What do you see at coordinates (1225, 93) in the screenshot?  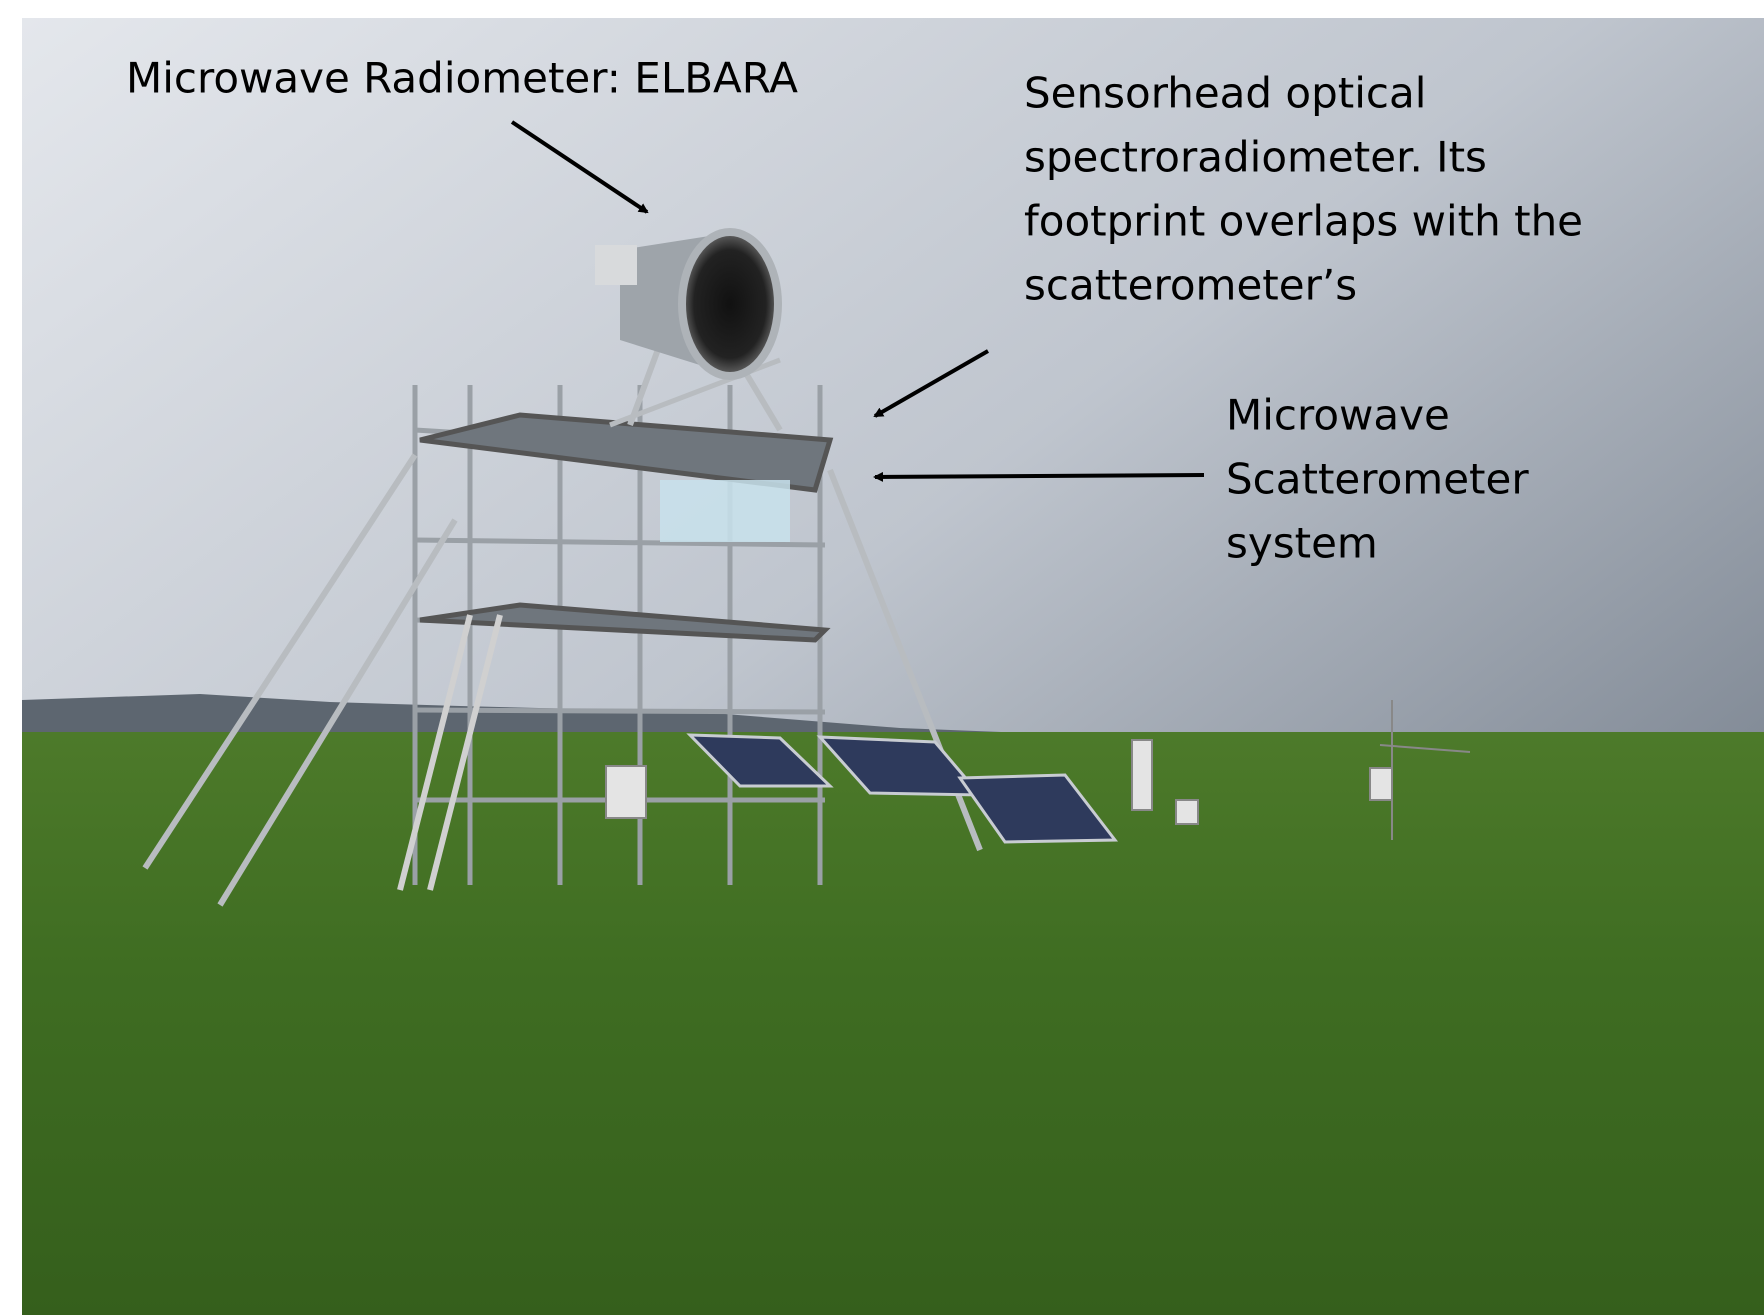 I see `annotation-line: Sensorhead optical` at bounding box center [1225, 93].